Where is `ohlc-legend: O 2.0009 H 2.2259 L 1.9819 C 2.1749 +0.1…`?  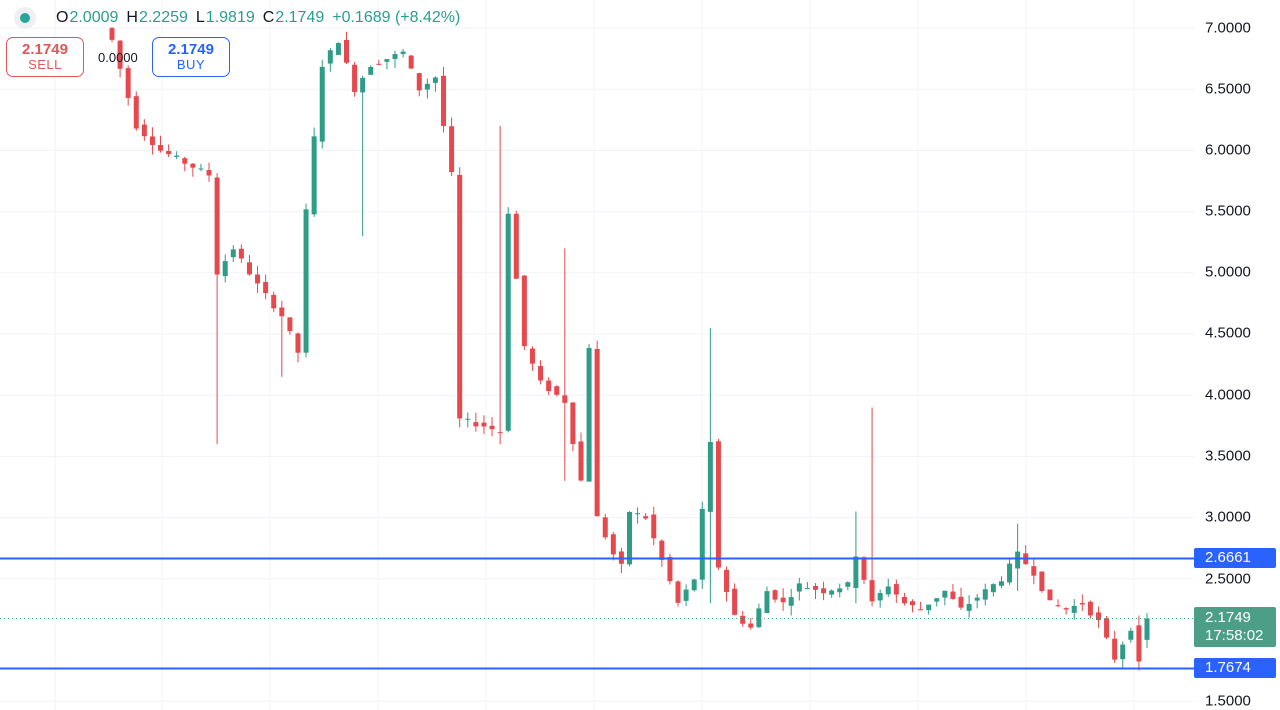 ohlc-legend: O 2.0009 H 2.2259 L 1.9819 C 2.1749 +0.1… is located at coordinates (241, 18).